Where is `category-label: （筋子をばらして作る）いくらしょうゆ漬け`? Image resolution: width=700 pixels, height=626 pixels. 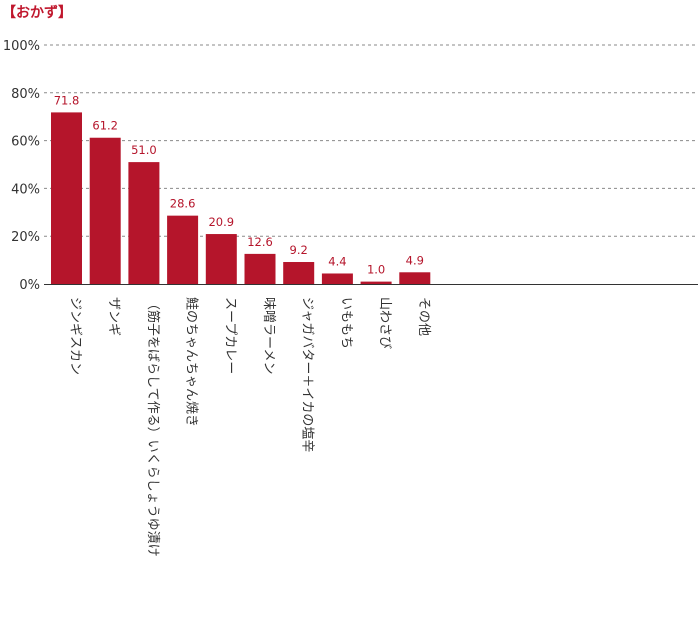 category-label: （筋子をばらして作る）いくらしょうゆ漬け is located at coordinates (153, 427).